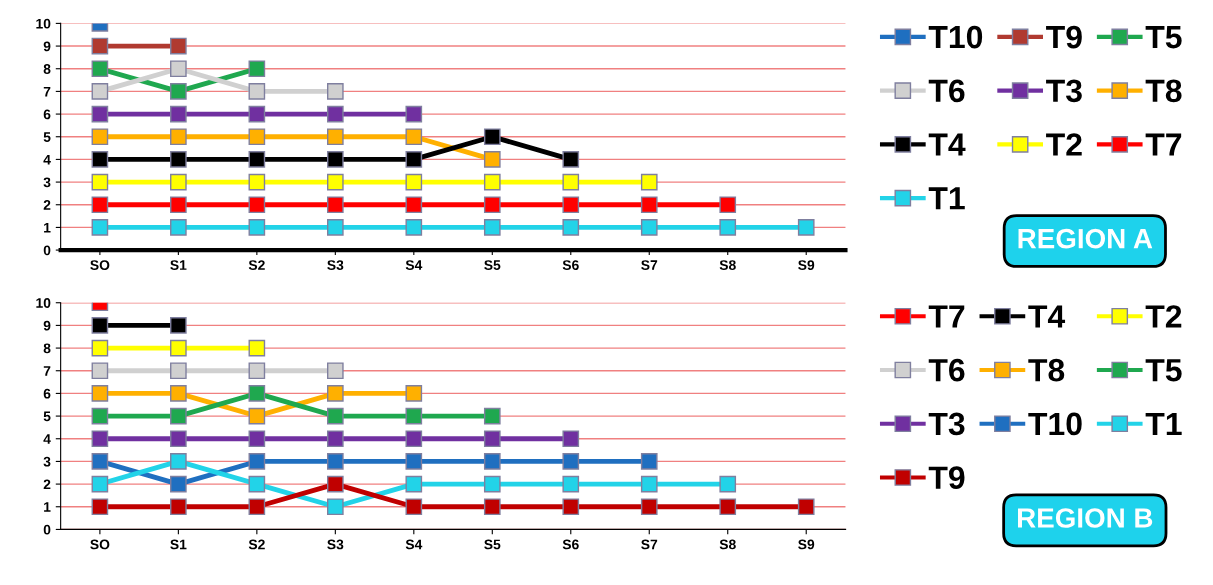 The height and width of the screenshot is (585, 1213). What do you see at coordinates (946, 198) in the screenshot?
I see `legend-label: T1` at bounding box center [946, 198].